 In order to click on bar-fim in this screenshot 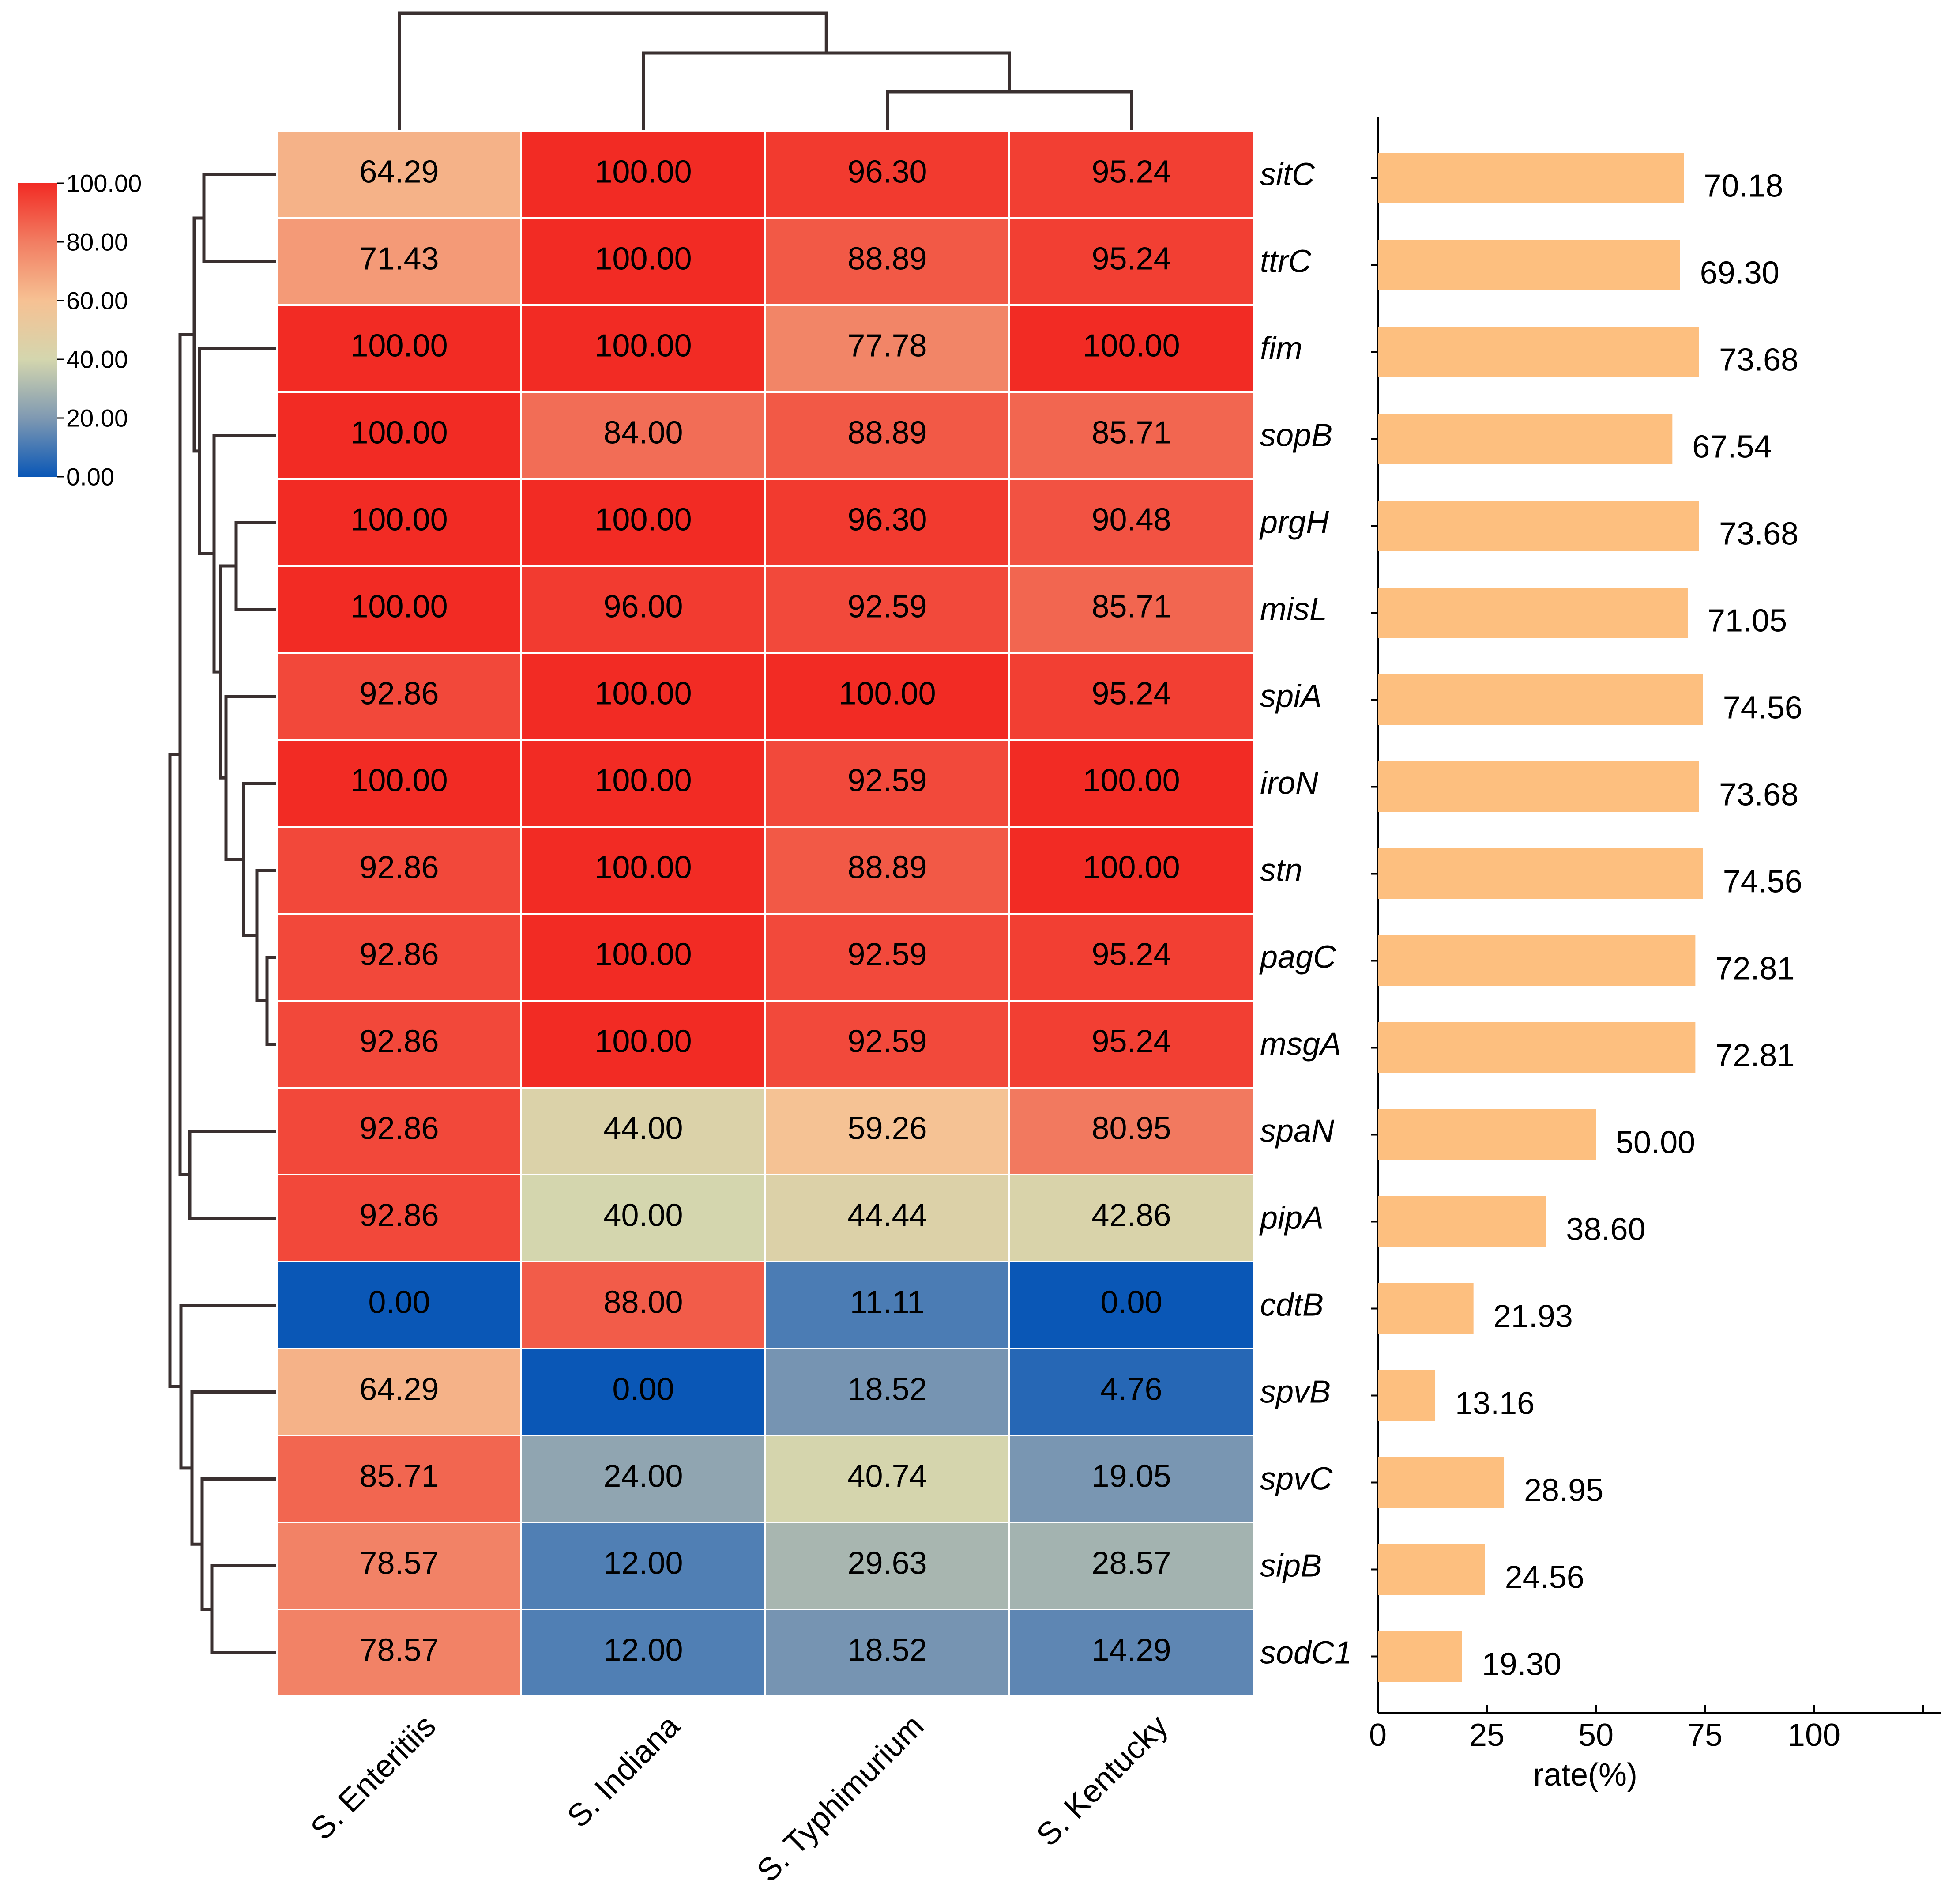, I will do `click(1539, 352)`.